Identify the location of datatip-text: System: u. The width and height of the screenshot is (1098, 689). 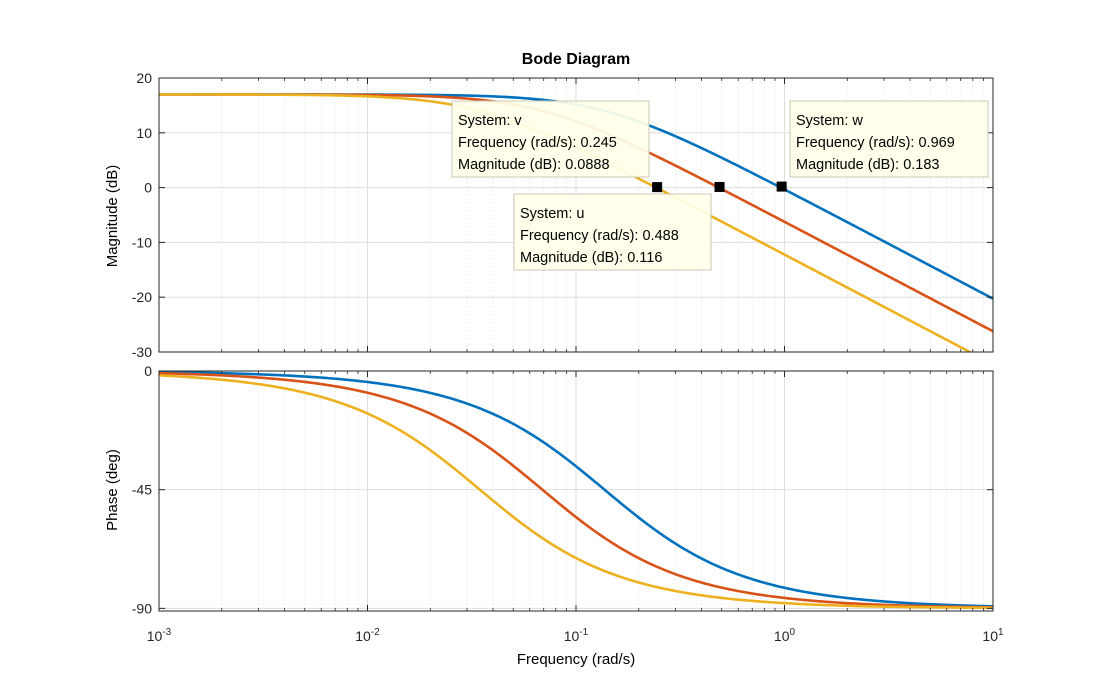
(552, 214).